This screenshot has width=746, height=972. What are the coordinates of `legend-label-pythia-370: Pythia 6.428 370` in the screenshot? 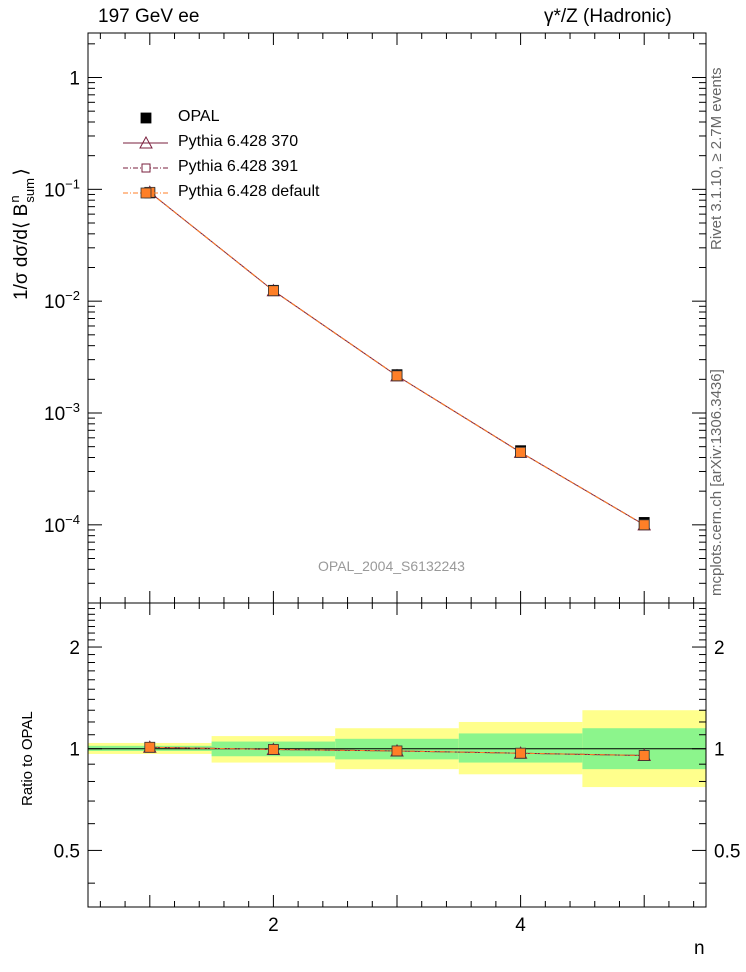 It's located at (238, 141).